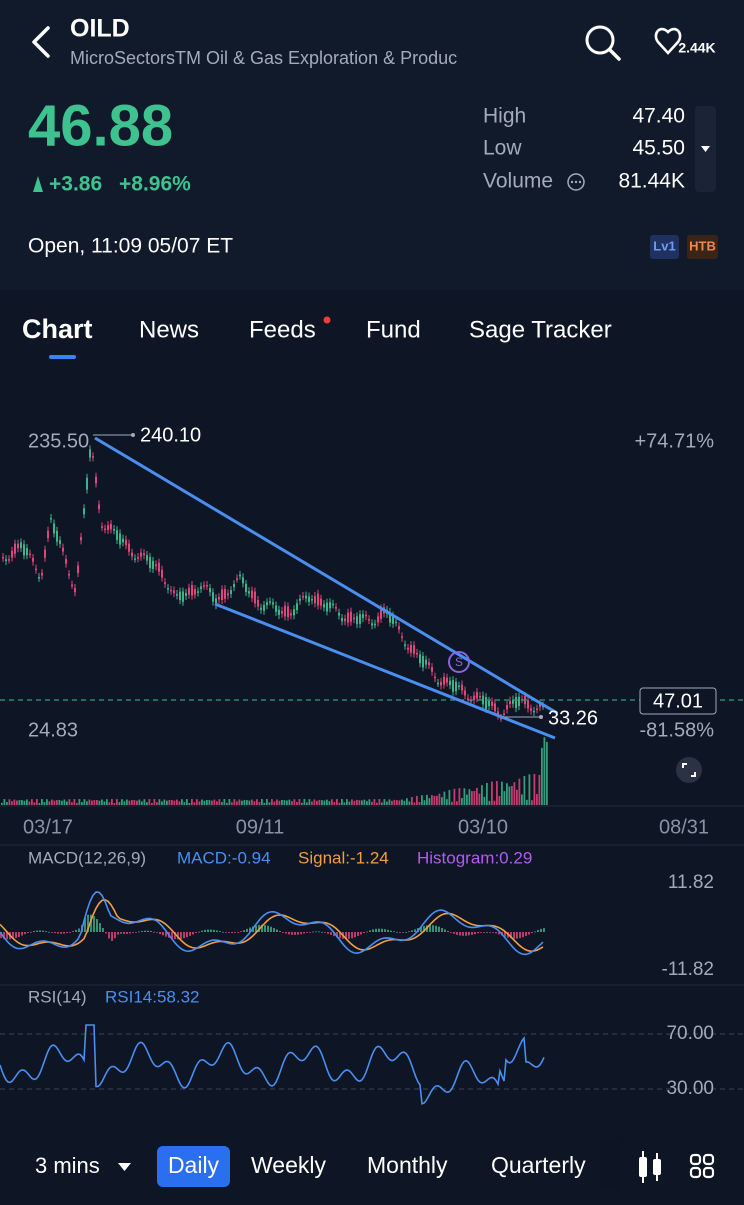  I want to click on period-option-selected: Daily, so click(194, 1165).